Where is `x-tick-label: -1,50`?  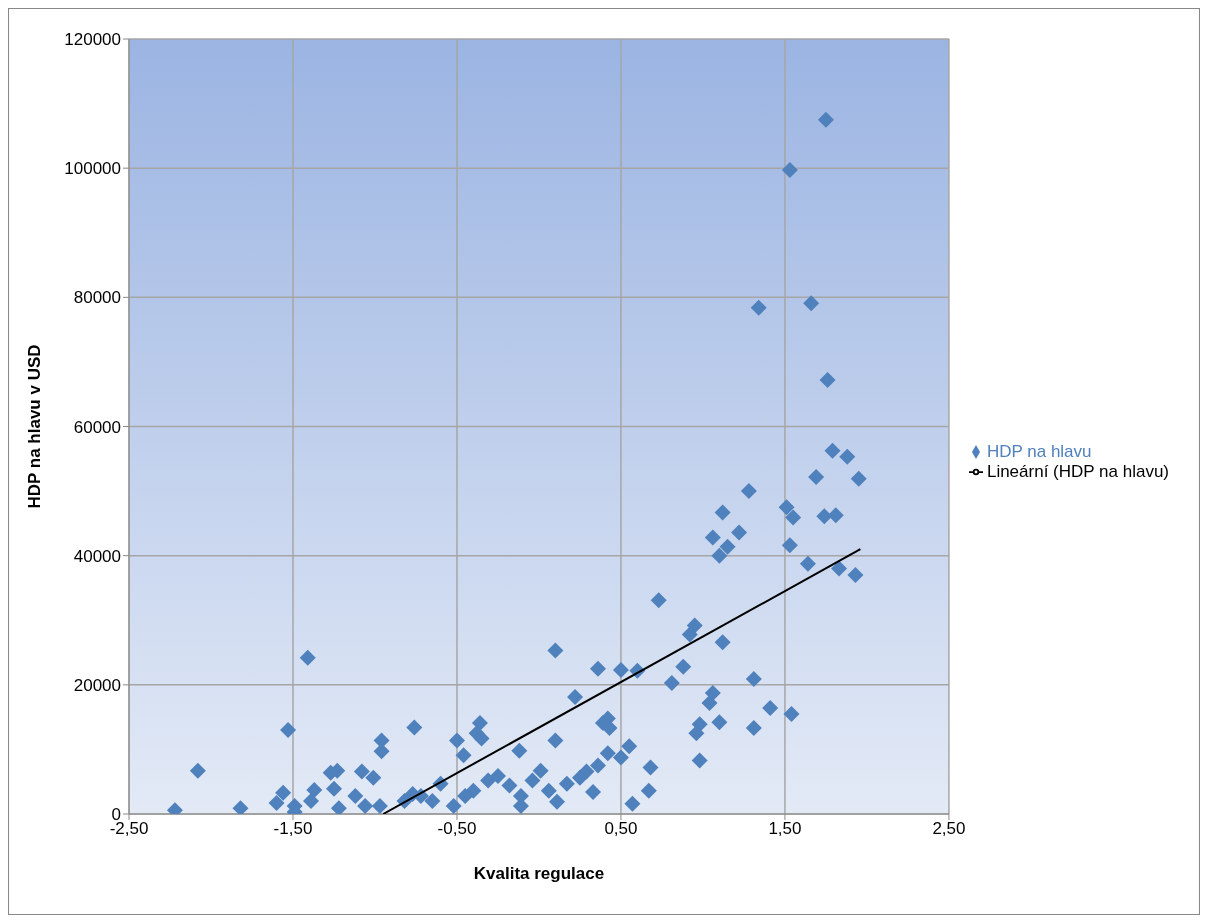
x-tick-label: -1,50 is located at coordinates (293, 829).